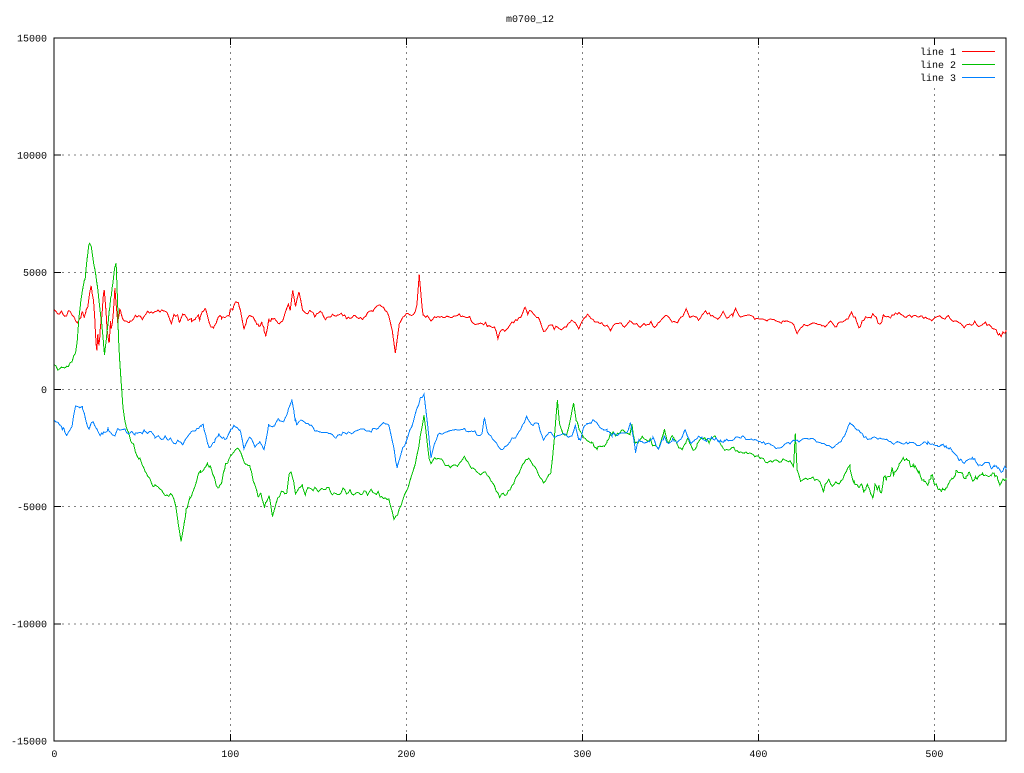 The width and height of the screenshot is (1024, 773). I want to click on svg-text: 100, so click(230, 755).